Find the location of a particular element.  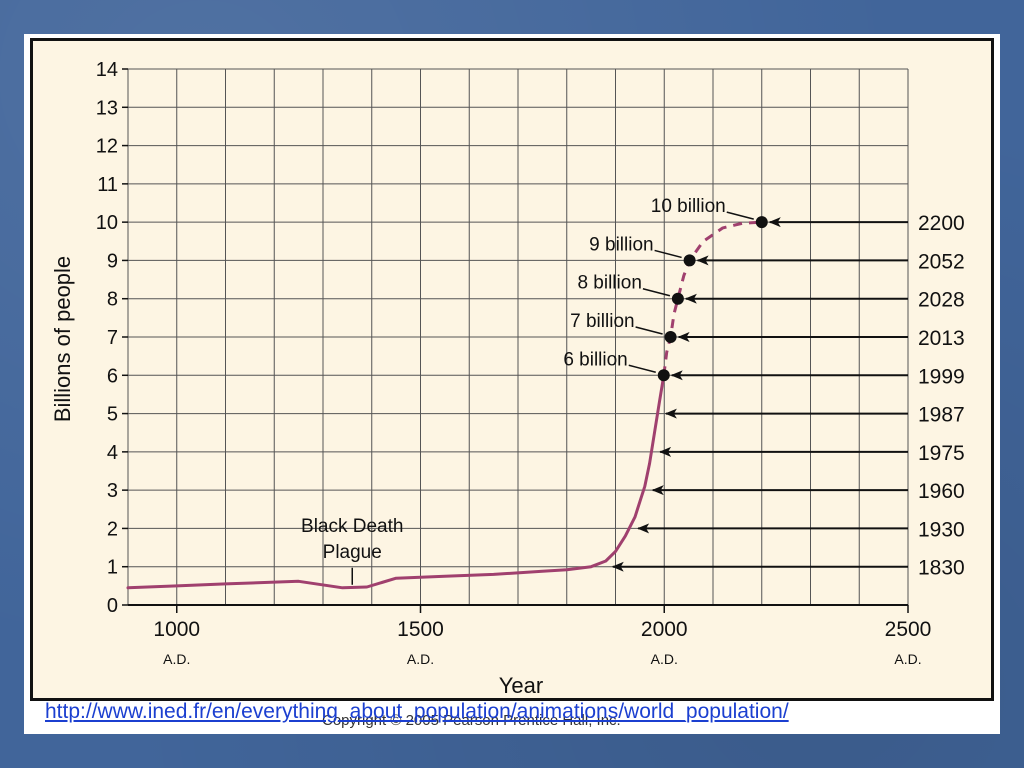

y-tick-label: 13 is located at coordinates (107, 108).